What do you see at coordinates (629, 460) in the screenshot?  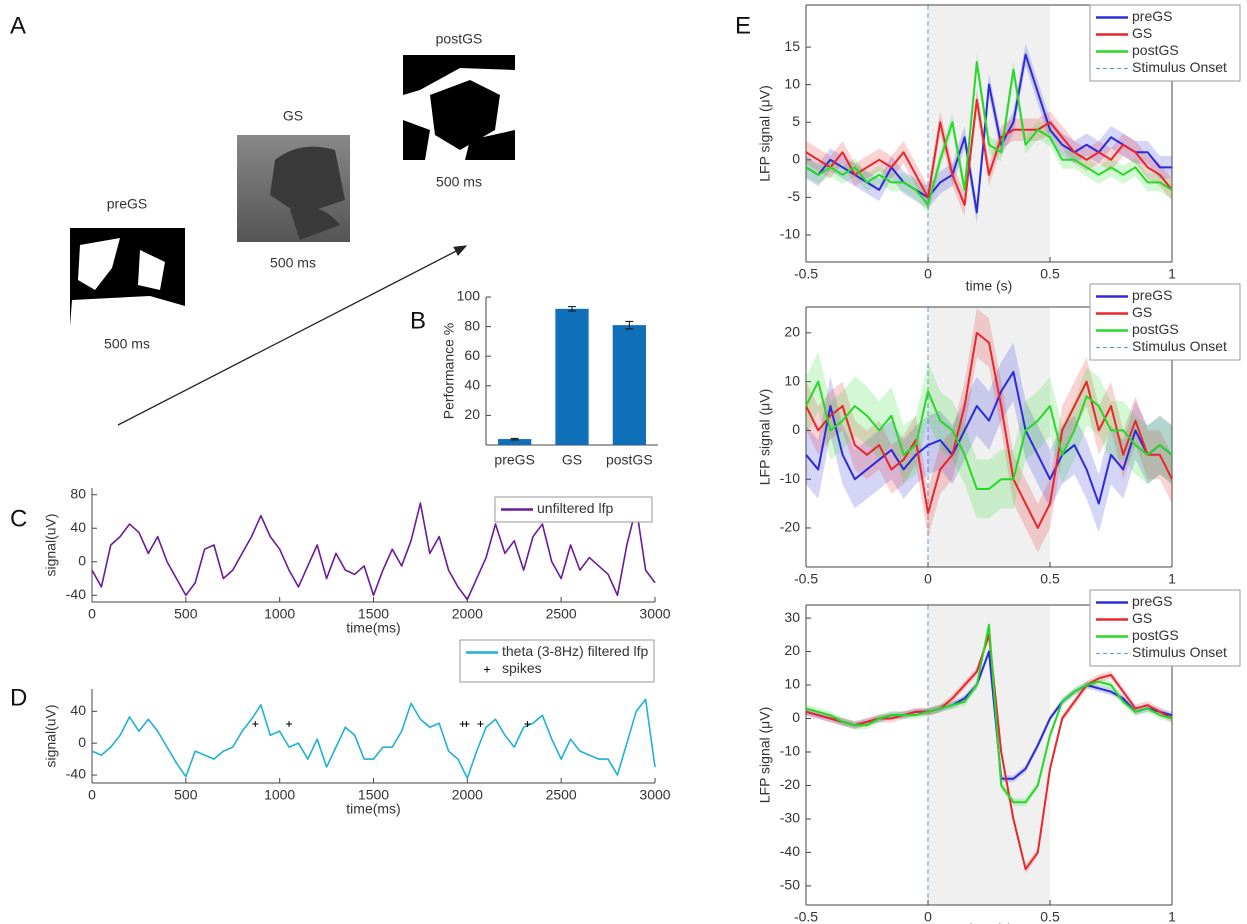 I see `x-tick-label: postGS` at bounding box center [629, 460].